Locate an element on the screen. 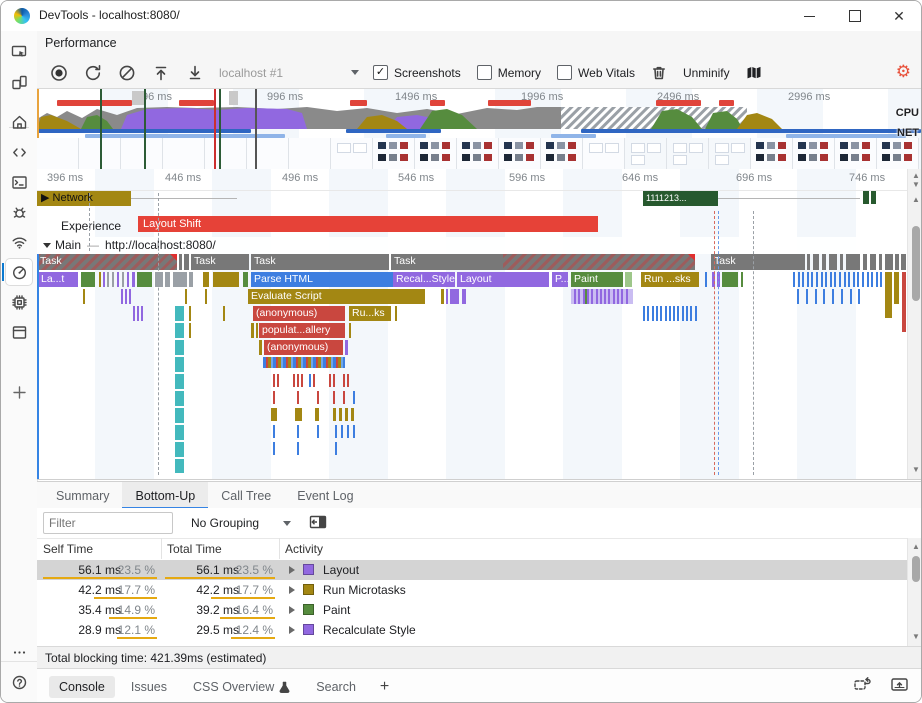  flame-bar-la-t: La...t is located at coordinates (58, 279).